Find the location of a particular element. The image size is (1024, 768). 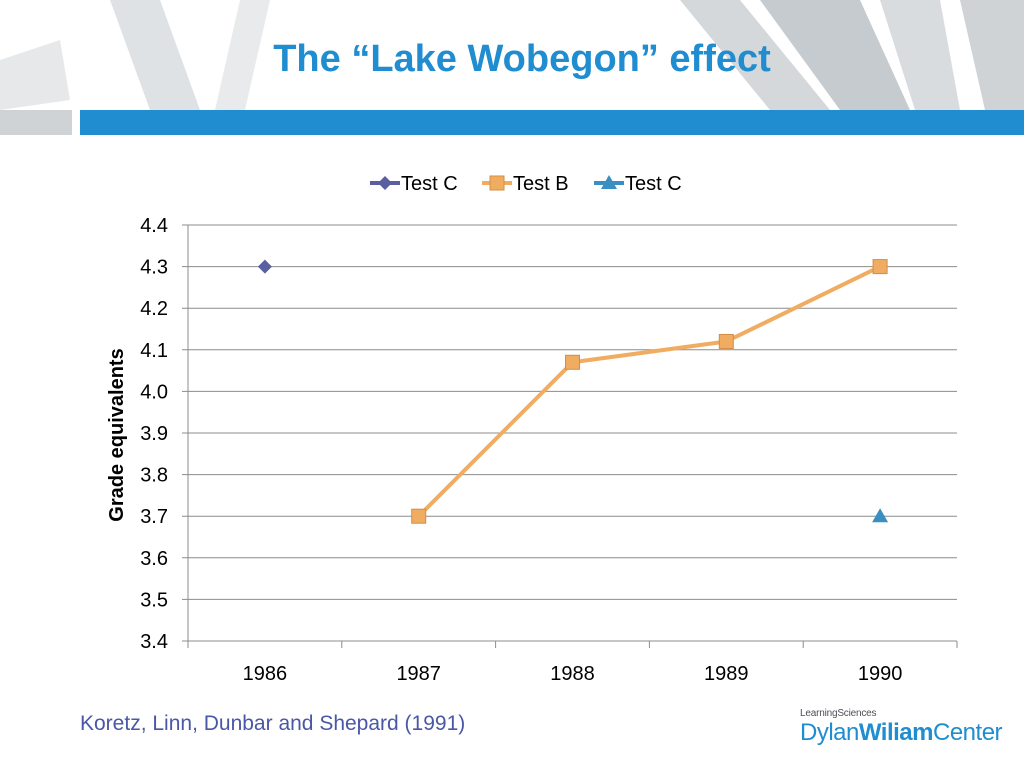

x-tick-label: 1988 is located at coordinates (572, 674).